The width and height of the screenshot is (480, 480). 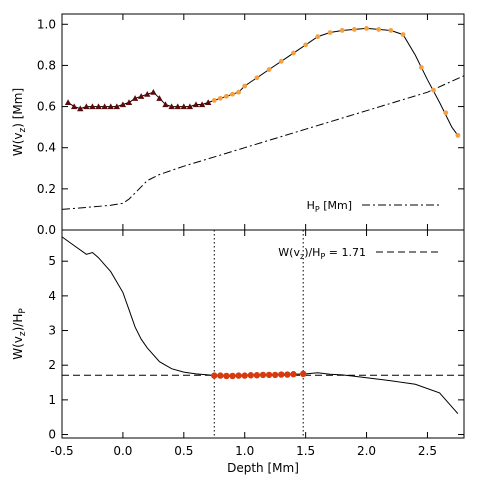 I want to click on top-legend-label: HP [Mm], so click(x=329, y=206).